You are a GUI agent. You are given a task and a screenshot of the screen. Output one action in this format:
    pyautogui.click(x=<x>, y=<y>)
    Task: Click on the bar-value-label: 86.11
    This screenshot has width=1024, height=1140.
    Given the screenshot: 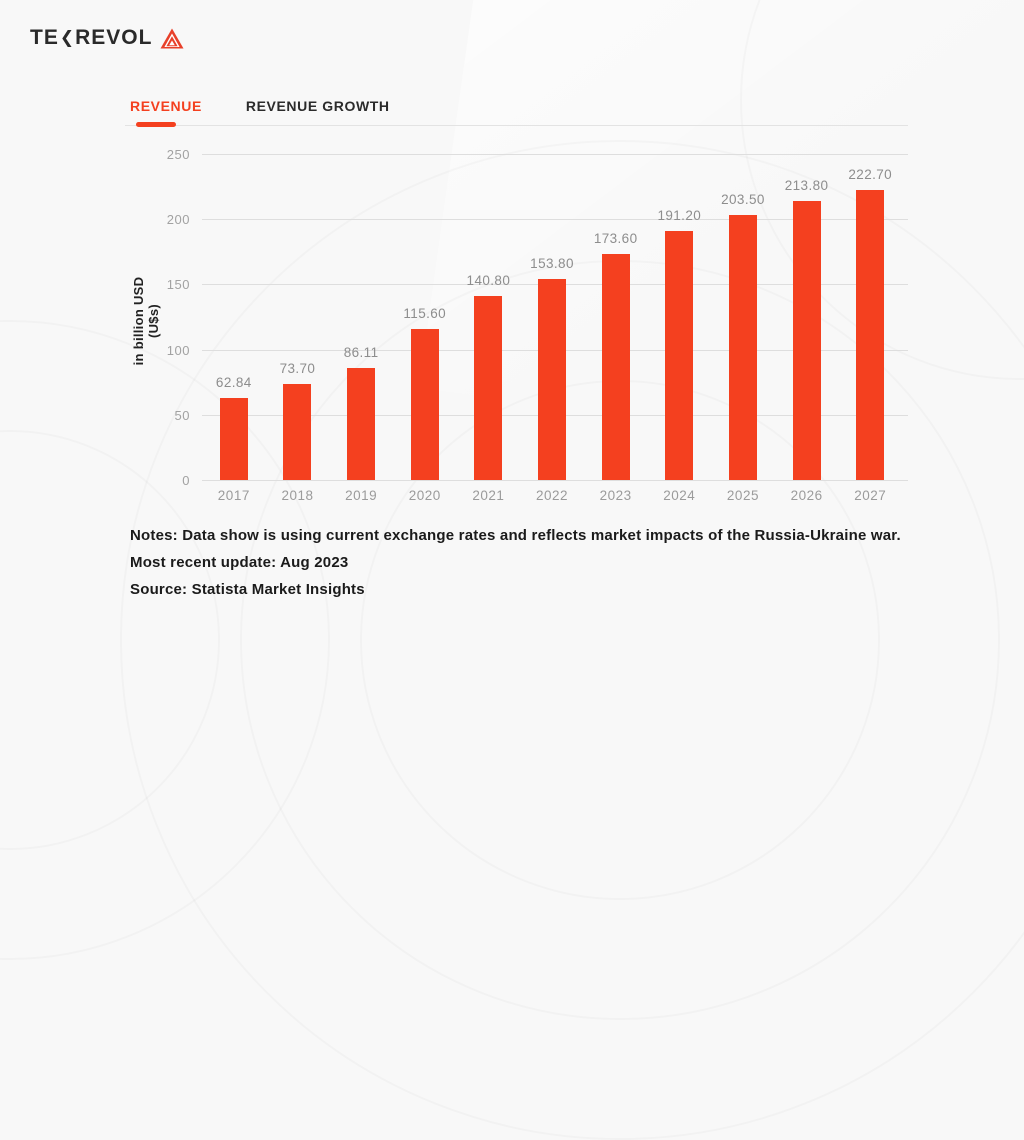 What is the action you would take?
    pyautogui.click(x=361, y=352)
    